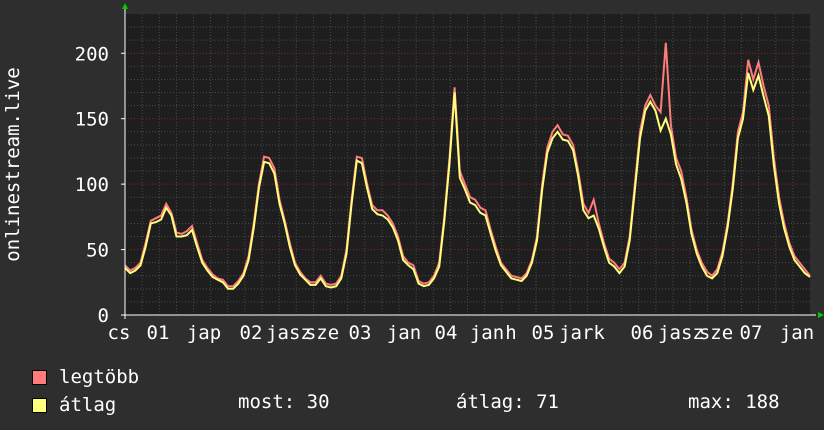 The image size is (824, 430). I want to click on stat-max: max: 188, so click(734, 402).